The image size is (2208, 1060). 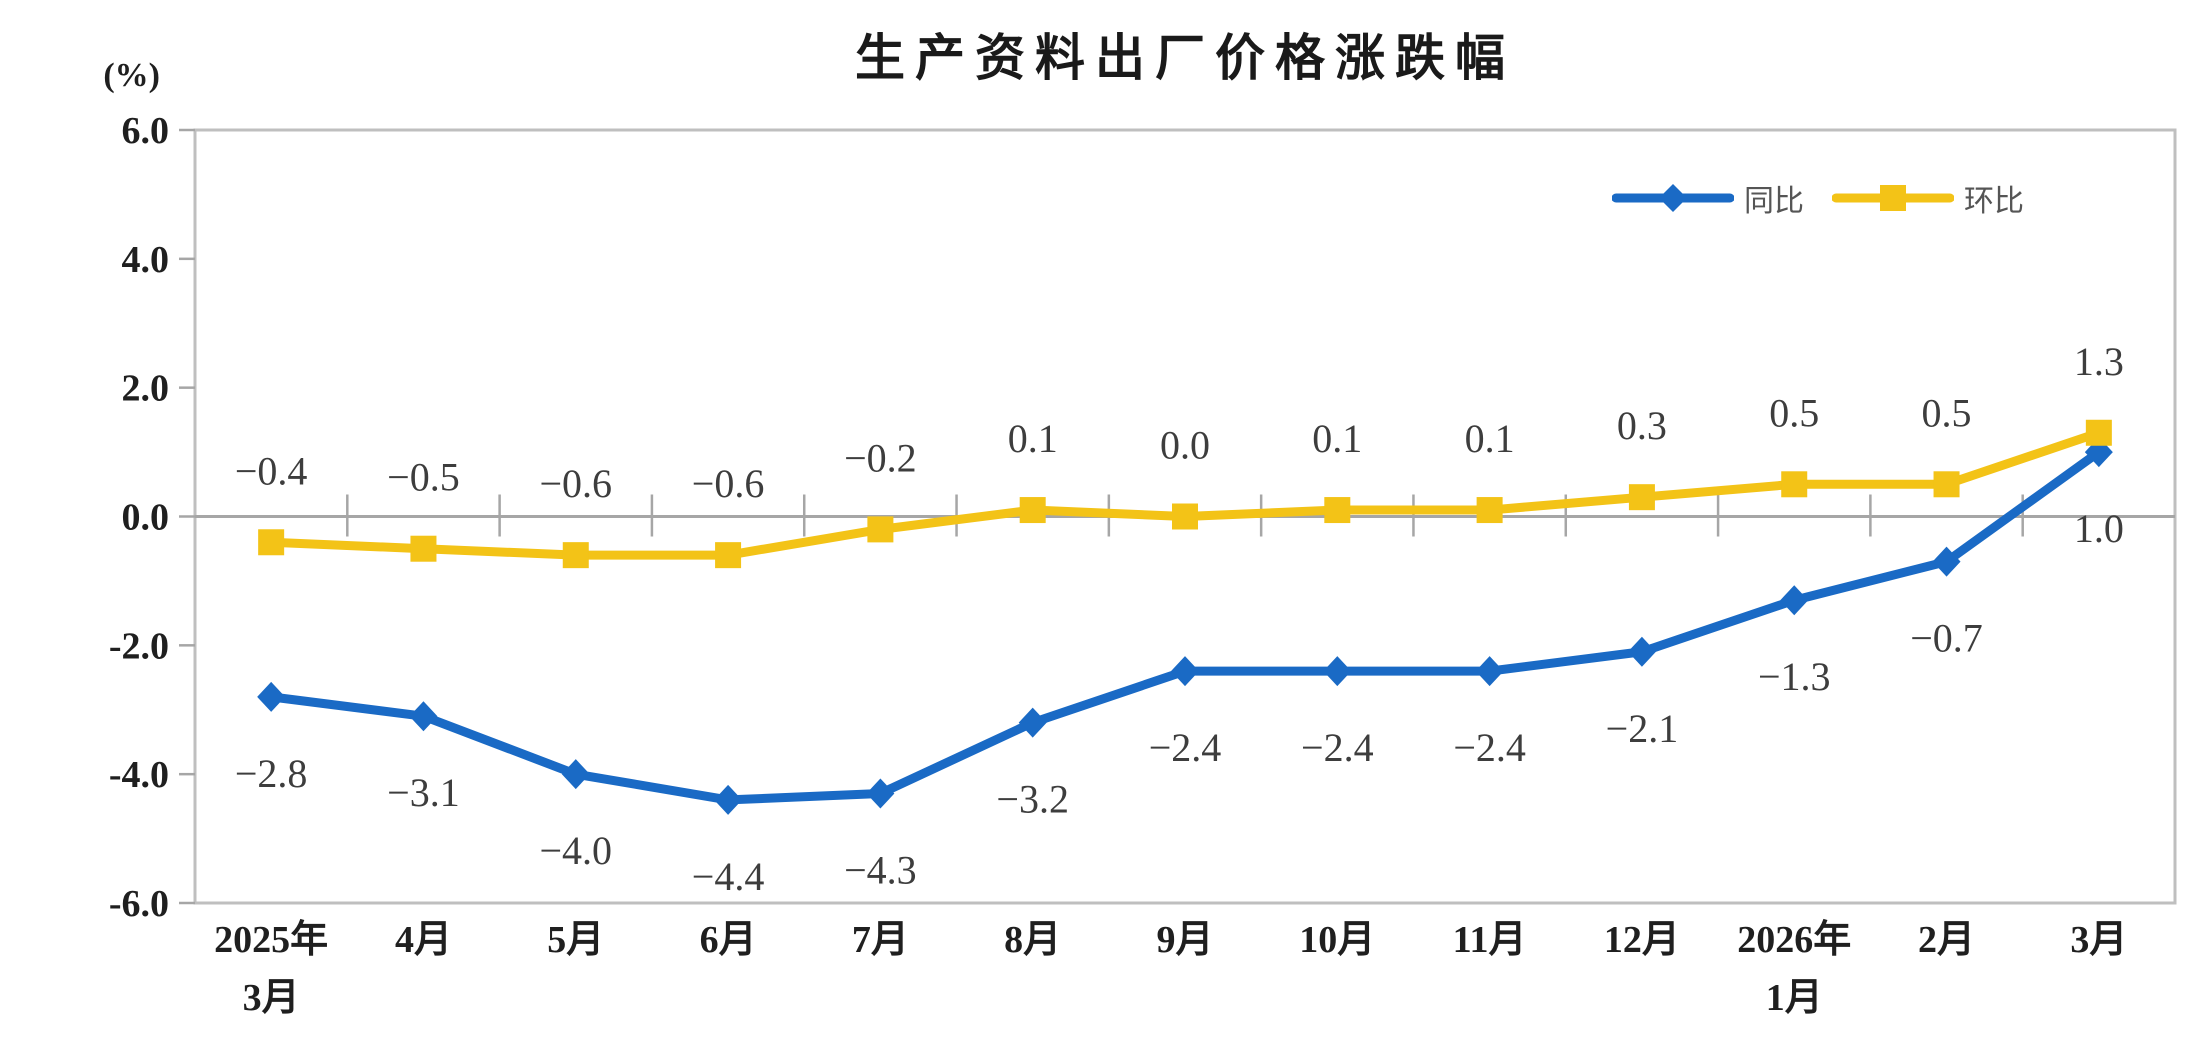 I want to click on y-axis-label: -6.0, so click(x=139, y=904).